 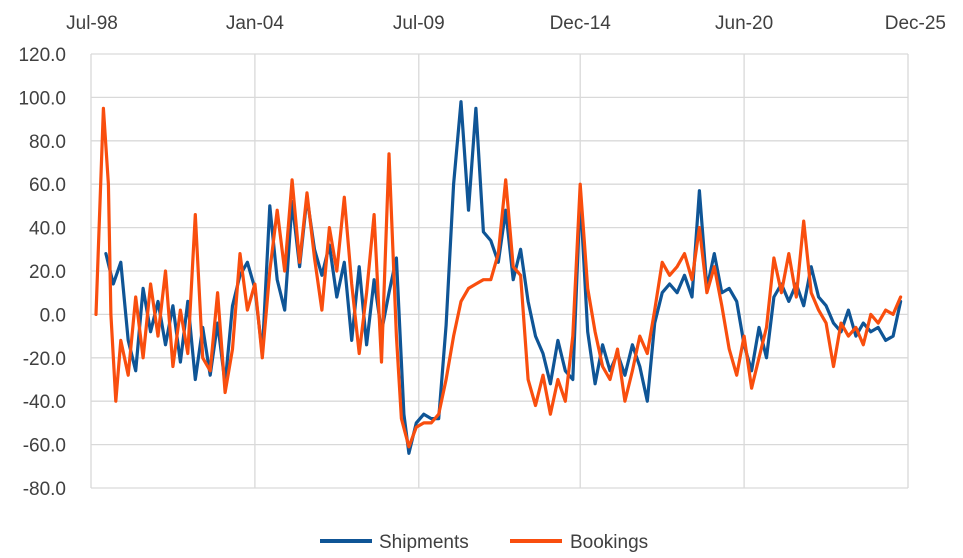 What do you see at coordinates (42, 55) in the screenshot?
I see `y-tick-label: 120.0` at bounding box center [42, 55].